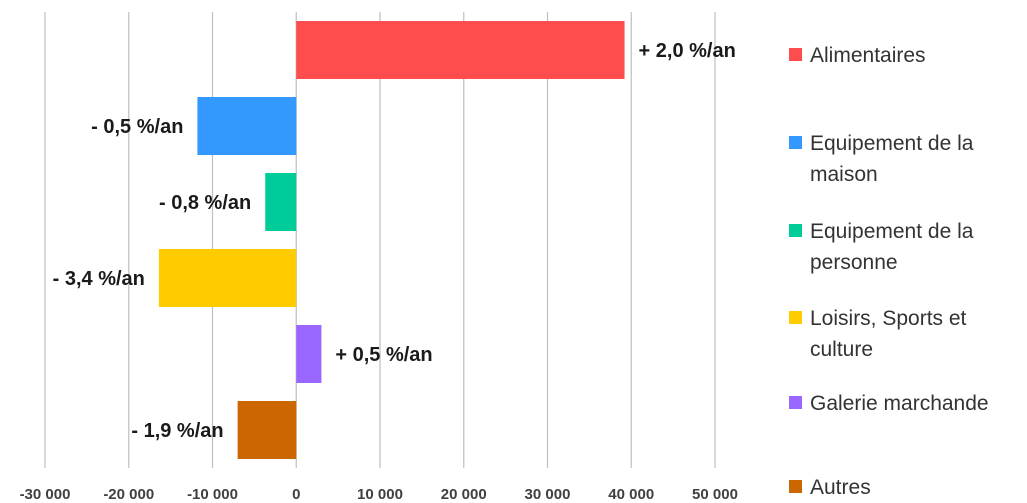 The width and height of the screenshot is (1027, 503). I want to click on x-tick-label: -30 000, so click(45, 494).